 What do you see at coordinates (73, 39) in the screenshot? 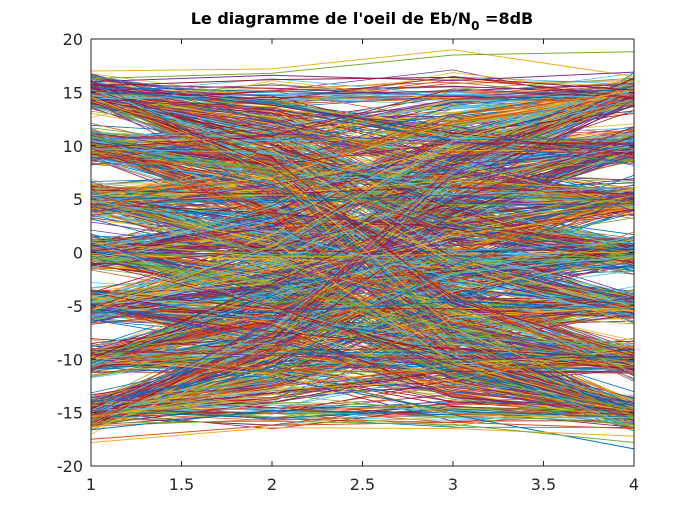
I see `y-tick-label: 20` at bounding box center [73, 39].